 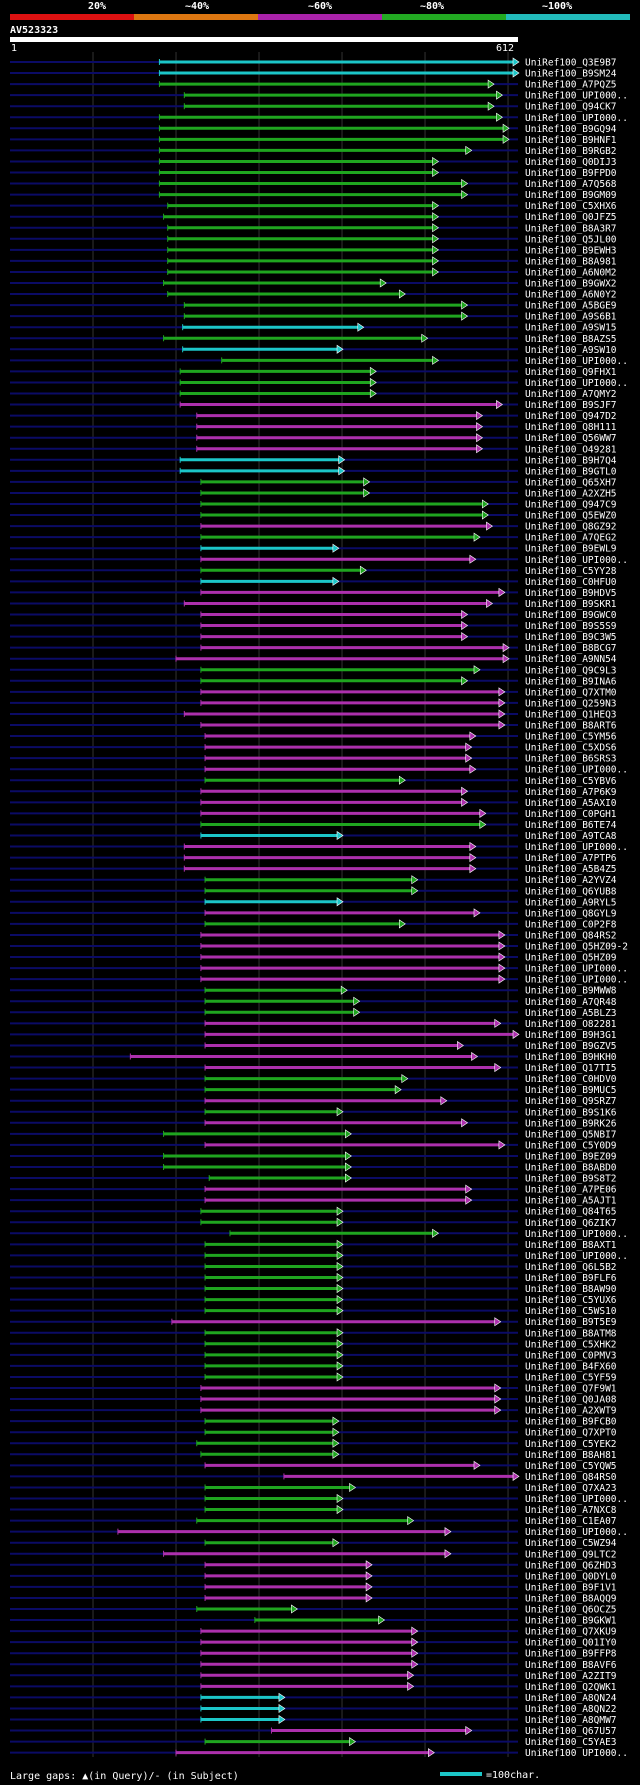 I want to click on hit-id-label: UniRef100_A6N0Y2, so click(x=571, y=295).